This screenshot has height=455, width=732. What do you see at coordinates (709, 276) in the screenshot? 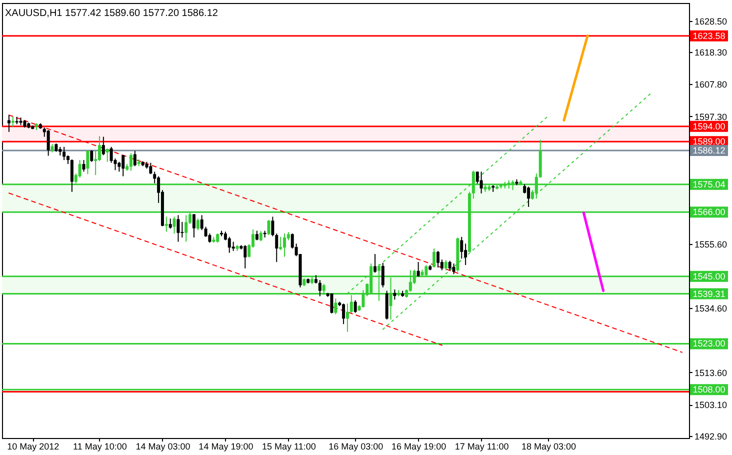
I see `ref-line-label: 1545.00` at bounding box center [709, 276].